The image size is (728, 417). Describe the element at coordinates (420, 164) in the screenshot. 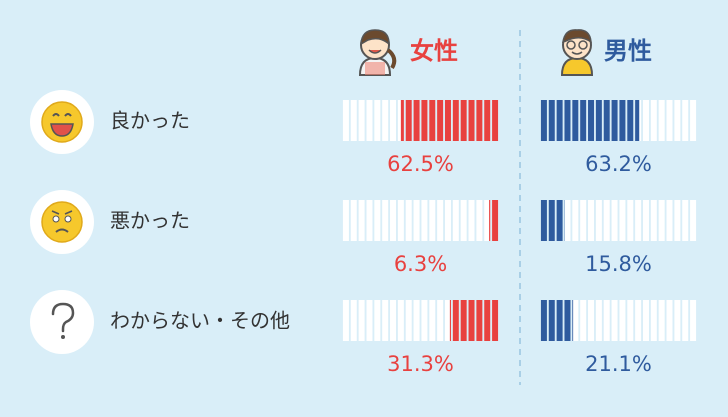

I see `value-label: 62.5%` at that location.